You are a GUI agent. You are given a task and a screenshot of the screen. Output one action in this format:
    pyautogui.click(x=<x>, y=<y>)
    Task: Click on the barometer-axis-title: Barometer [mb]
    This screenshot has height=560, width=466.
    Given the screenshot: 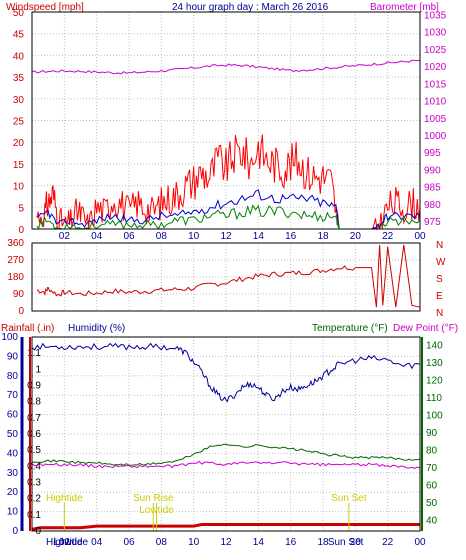 What is the action you would take?
    pyautogui.click(x=404, y=7)
    